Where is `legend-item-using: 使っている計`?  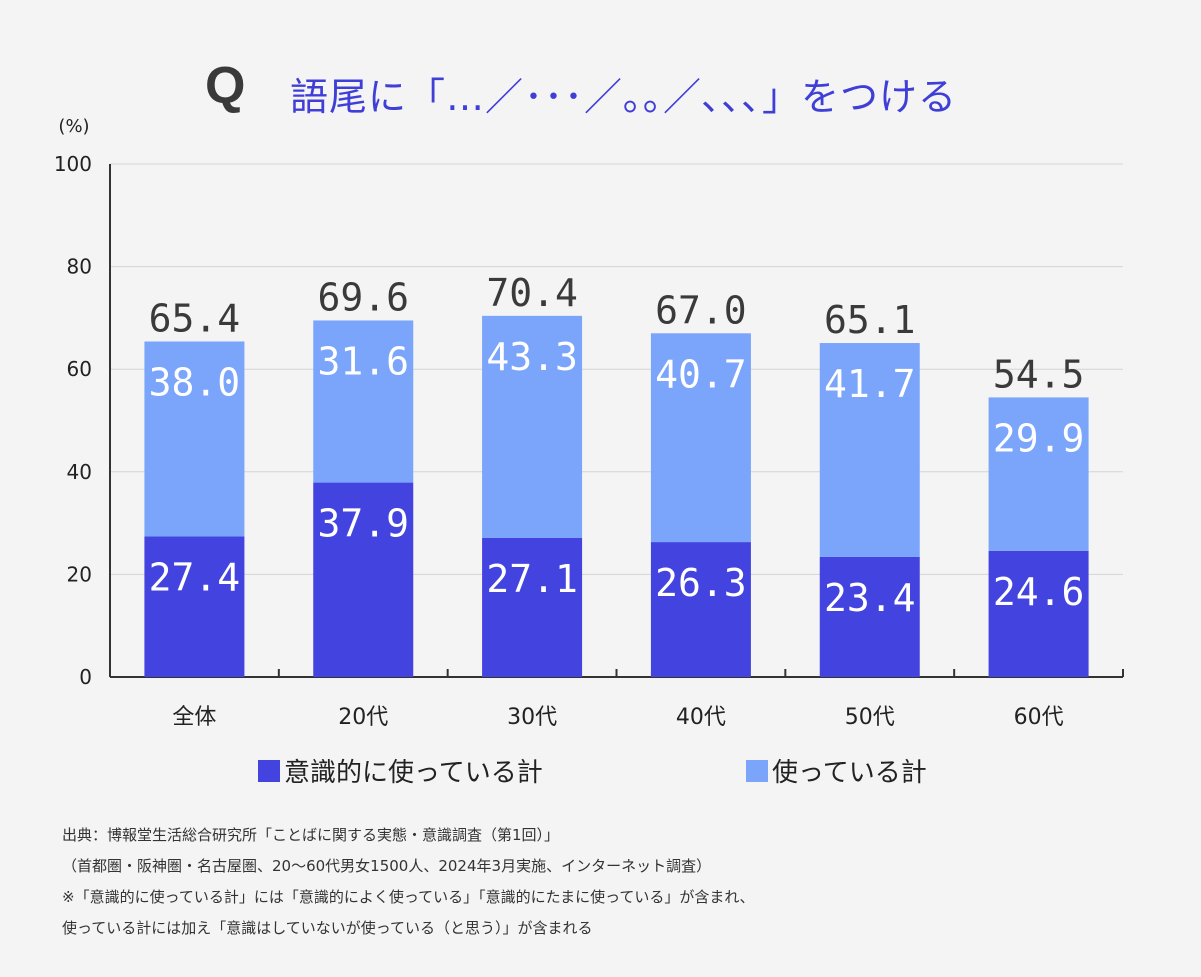
legend-item-using: 使っている計 is located at coordinates (836, 770).